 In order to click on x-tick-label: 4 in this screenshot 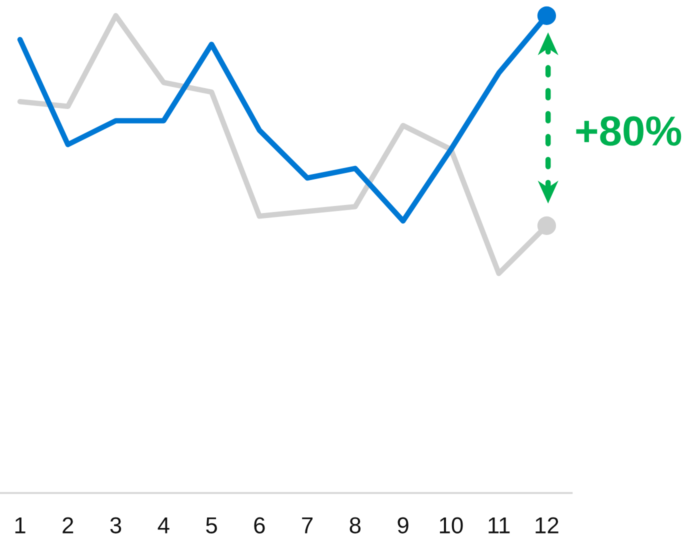, I will do `click(164, 525)`.